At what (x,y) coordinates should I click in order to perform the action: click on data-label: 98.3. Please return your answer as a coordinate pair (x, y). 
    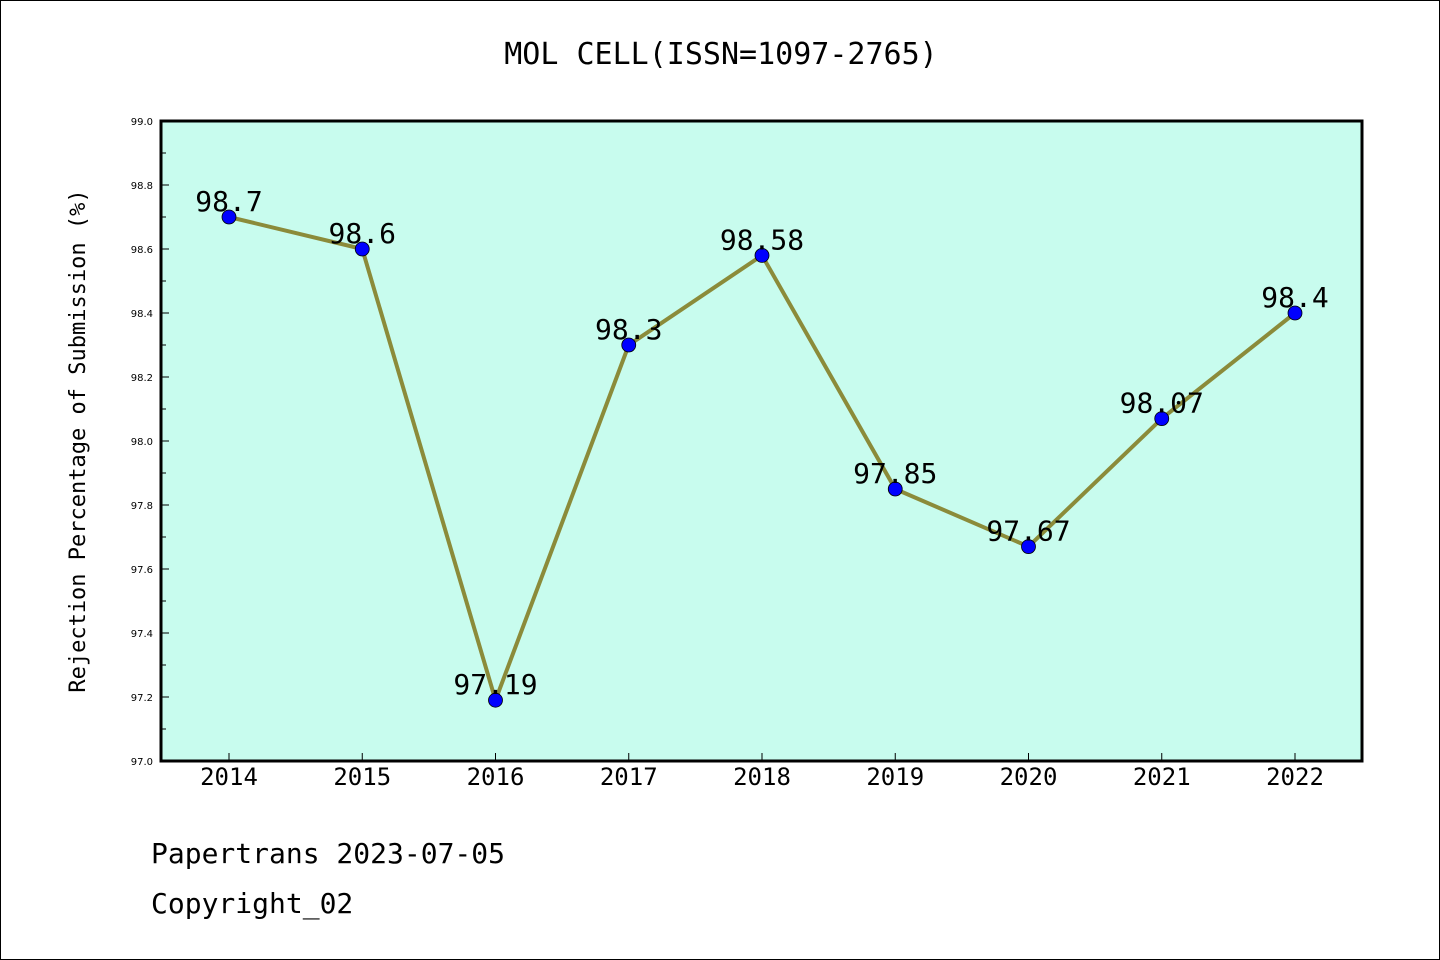
    Looking at the image, I should click on (628, 329).